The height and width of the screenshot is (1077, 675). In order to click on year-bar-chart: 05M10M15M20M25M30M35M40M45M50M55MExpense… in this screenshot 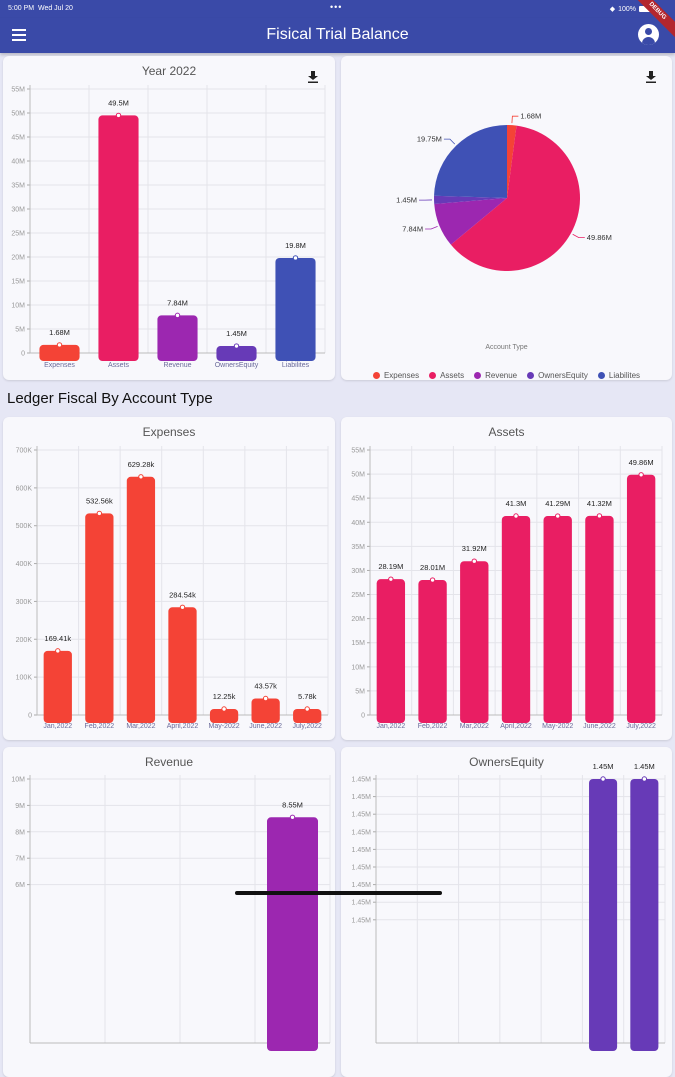, I will do `click(169, 218)`.